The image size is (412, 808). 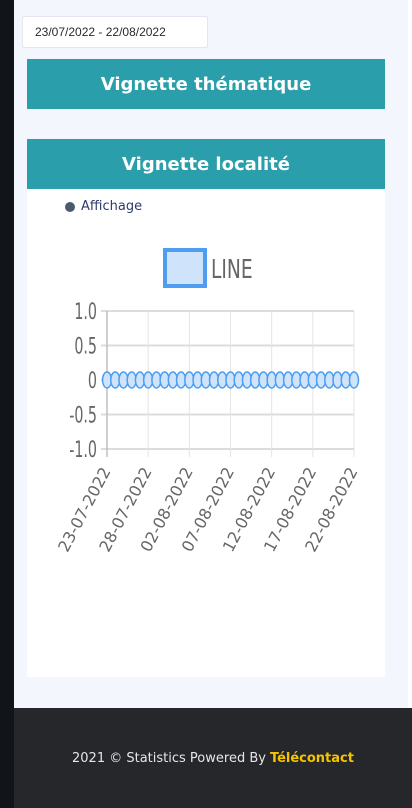 I want to click on chart-legend-label: LINE, so click(x=232, y=270).